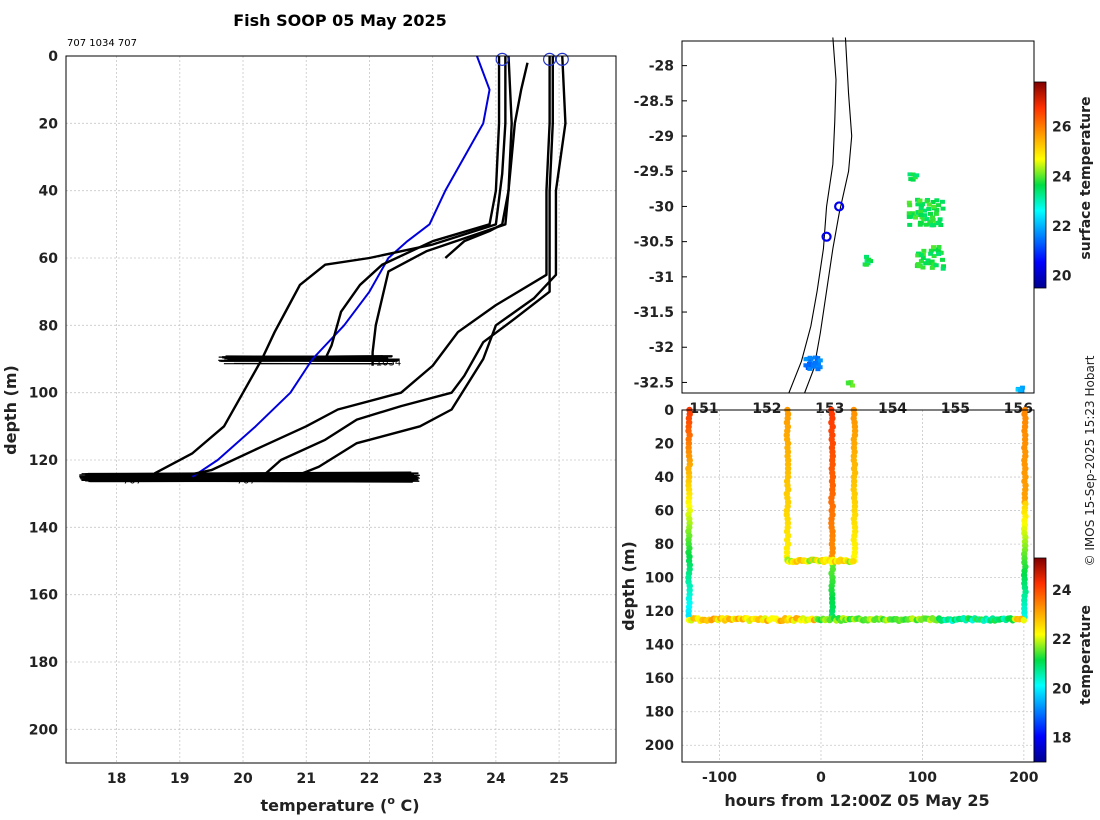 Image resolution: width=1100 pixels, height=820 pixels. What do you see at coordinates (654, 383) in the screenshot?
I see `map-lat-tick: -32.5` at bounding box center [654, 383].